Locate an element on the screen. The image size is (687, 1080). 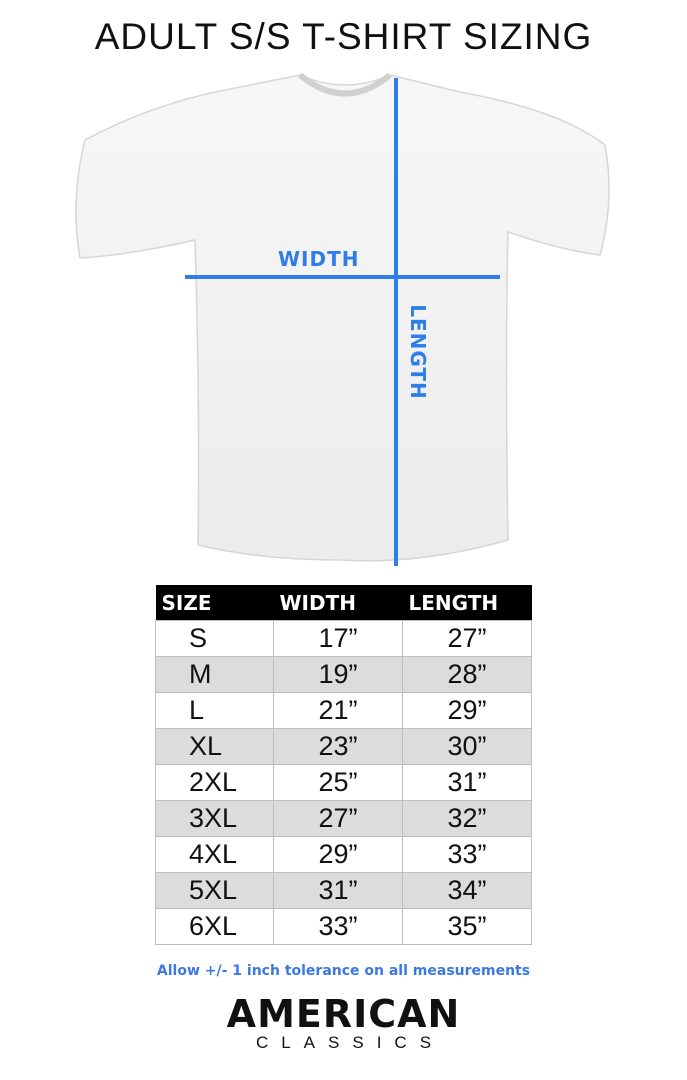
length-cell: 34” is located at coordinates (467, 890).